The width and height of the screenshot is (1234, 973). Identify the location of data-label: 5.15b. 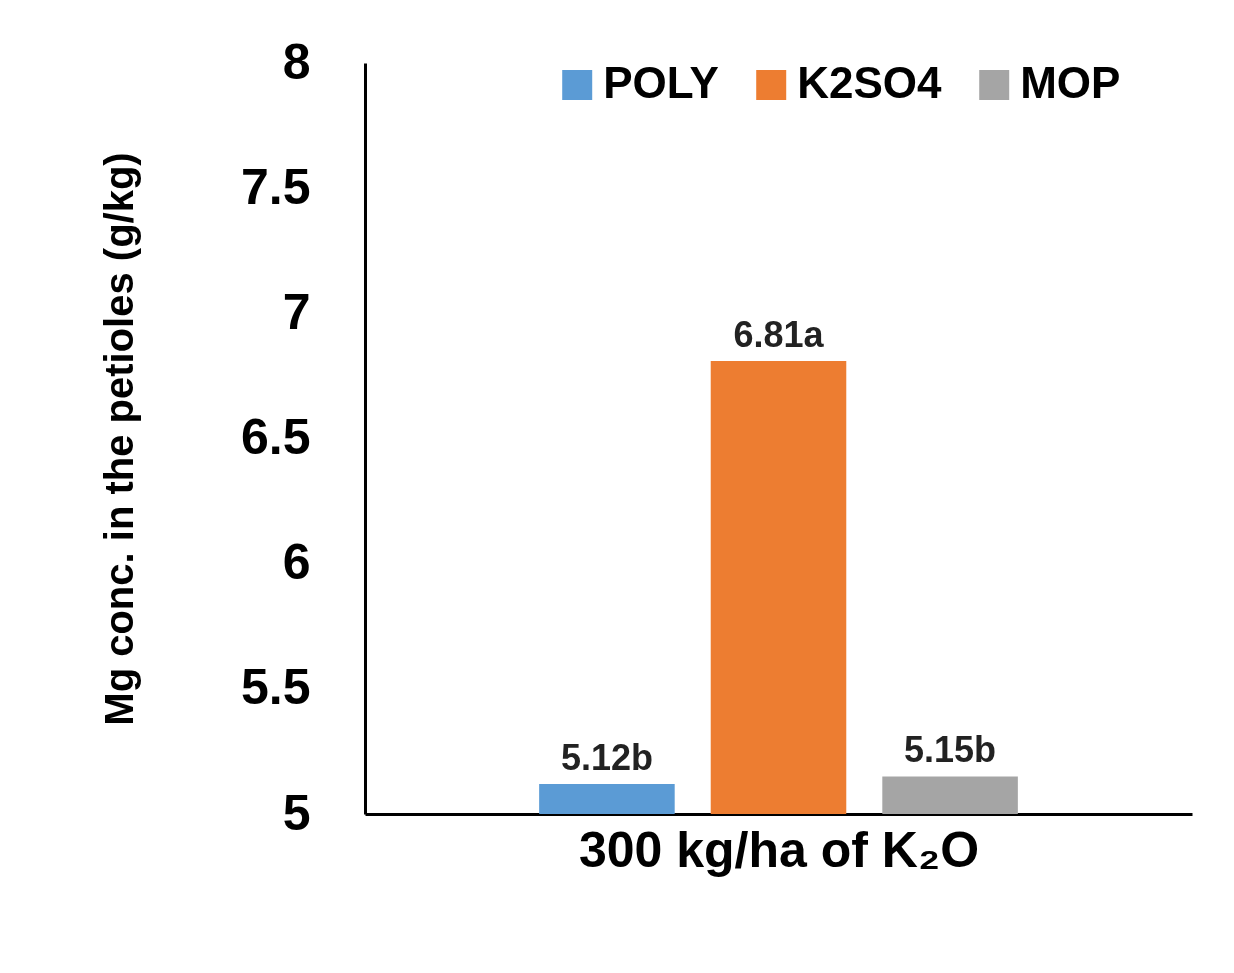
(950, 750).